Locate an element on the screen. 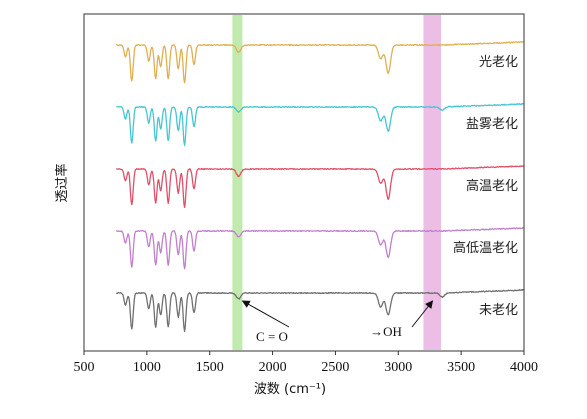 This screenshot has width=587, height=419. spectrum-trace-3-e9ab98e6b8a9e88081e58c96 is located at coordinates (320, 187).